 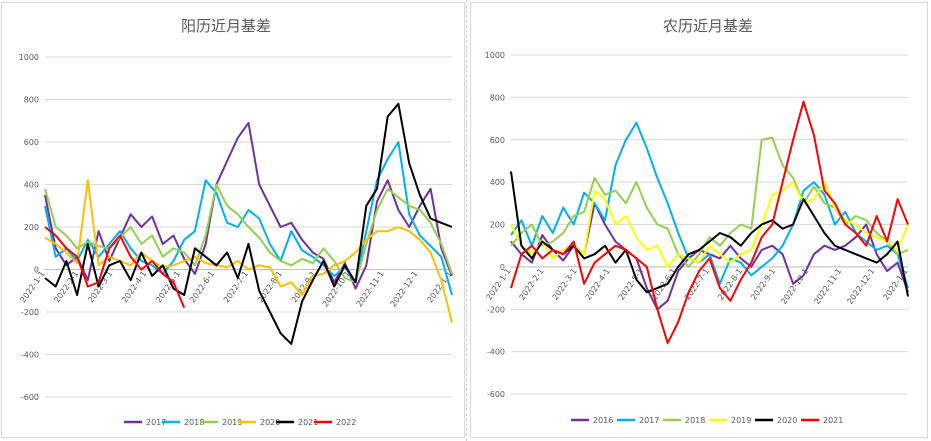 What do you see at coordinates (565, 284) in the screenshot?
I see `x-tick-label: 2022-3-1` at bounding box center [565, 284].